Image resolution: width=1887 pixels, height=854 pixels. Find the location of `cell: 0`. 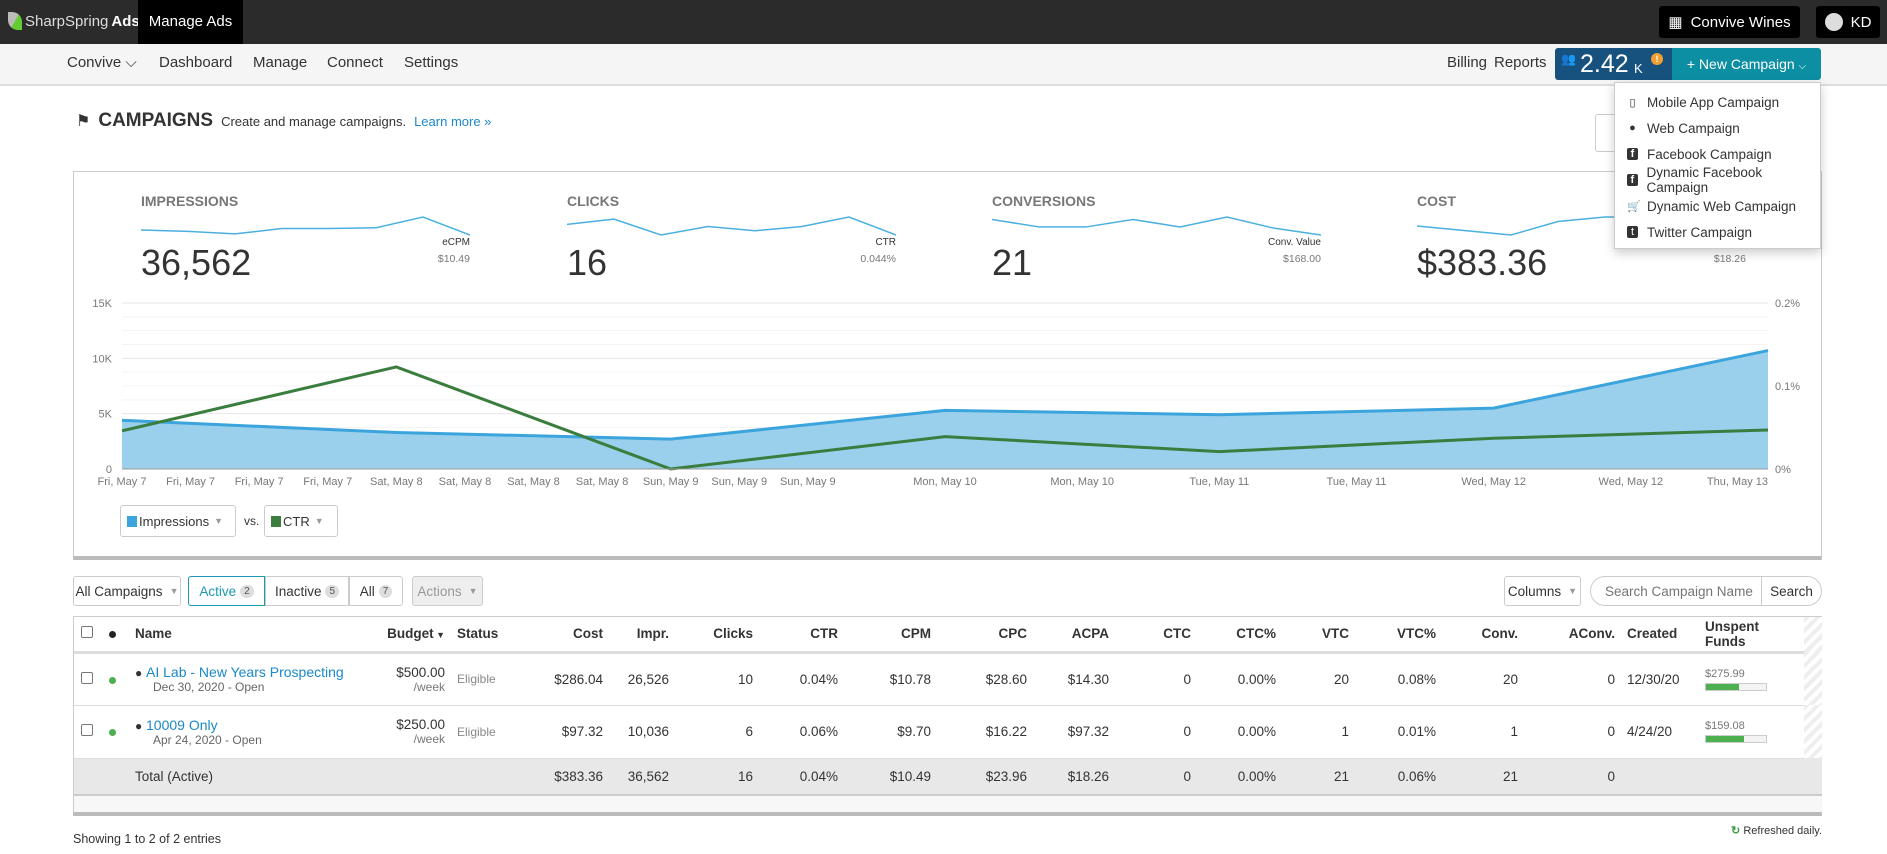

cell: 0 is located at coordinates (1158, 732).